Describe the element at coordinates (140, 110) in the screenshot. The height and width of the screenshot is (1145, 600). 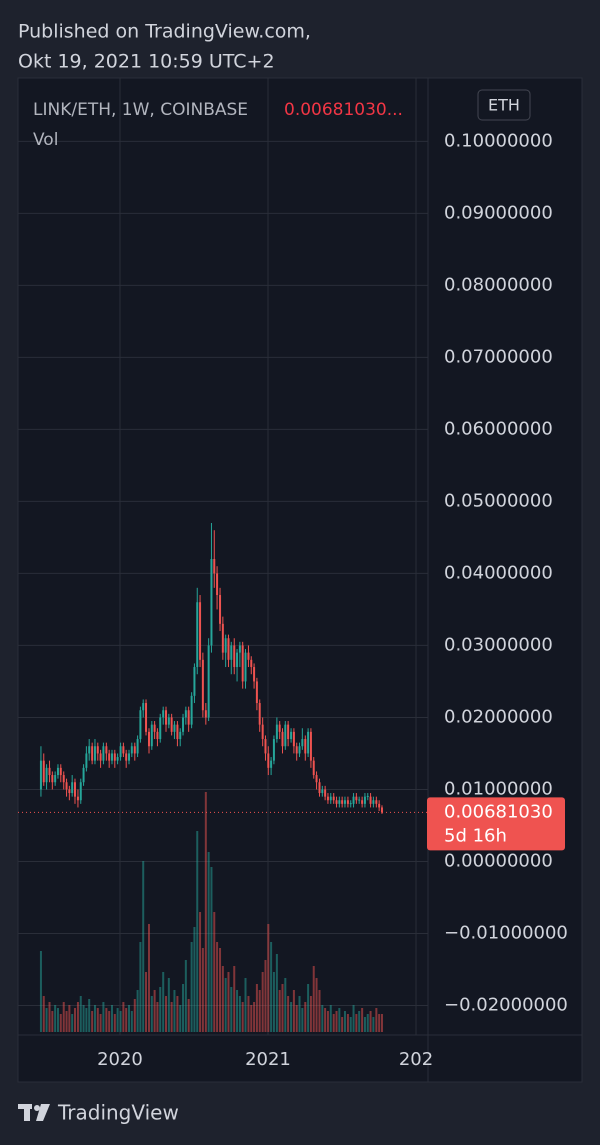
I see `symbol: LINK/ETH, 1W, COINBASE` at that location.